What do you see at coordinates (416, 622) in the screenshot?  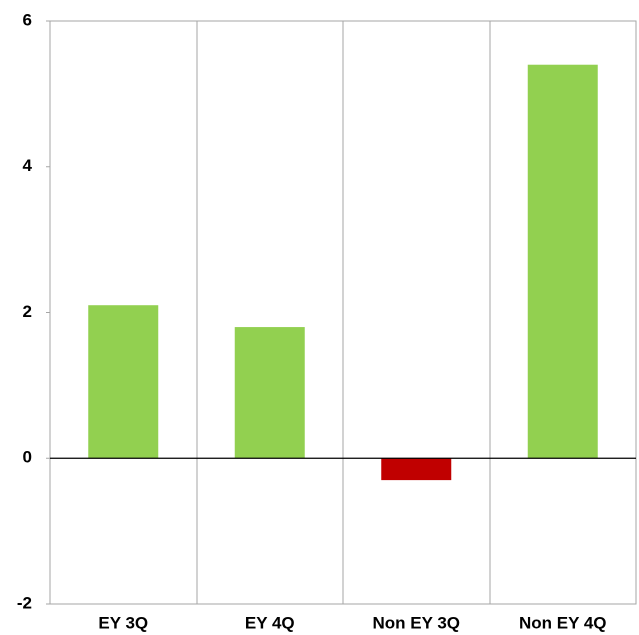 I see `x-tick-label: Non EY 3Q` at bounding box center [416, 622].